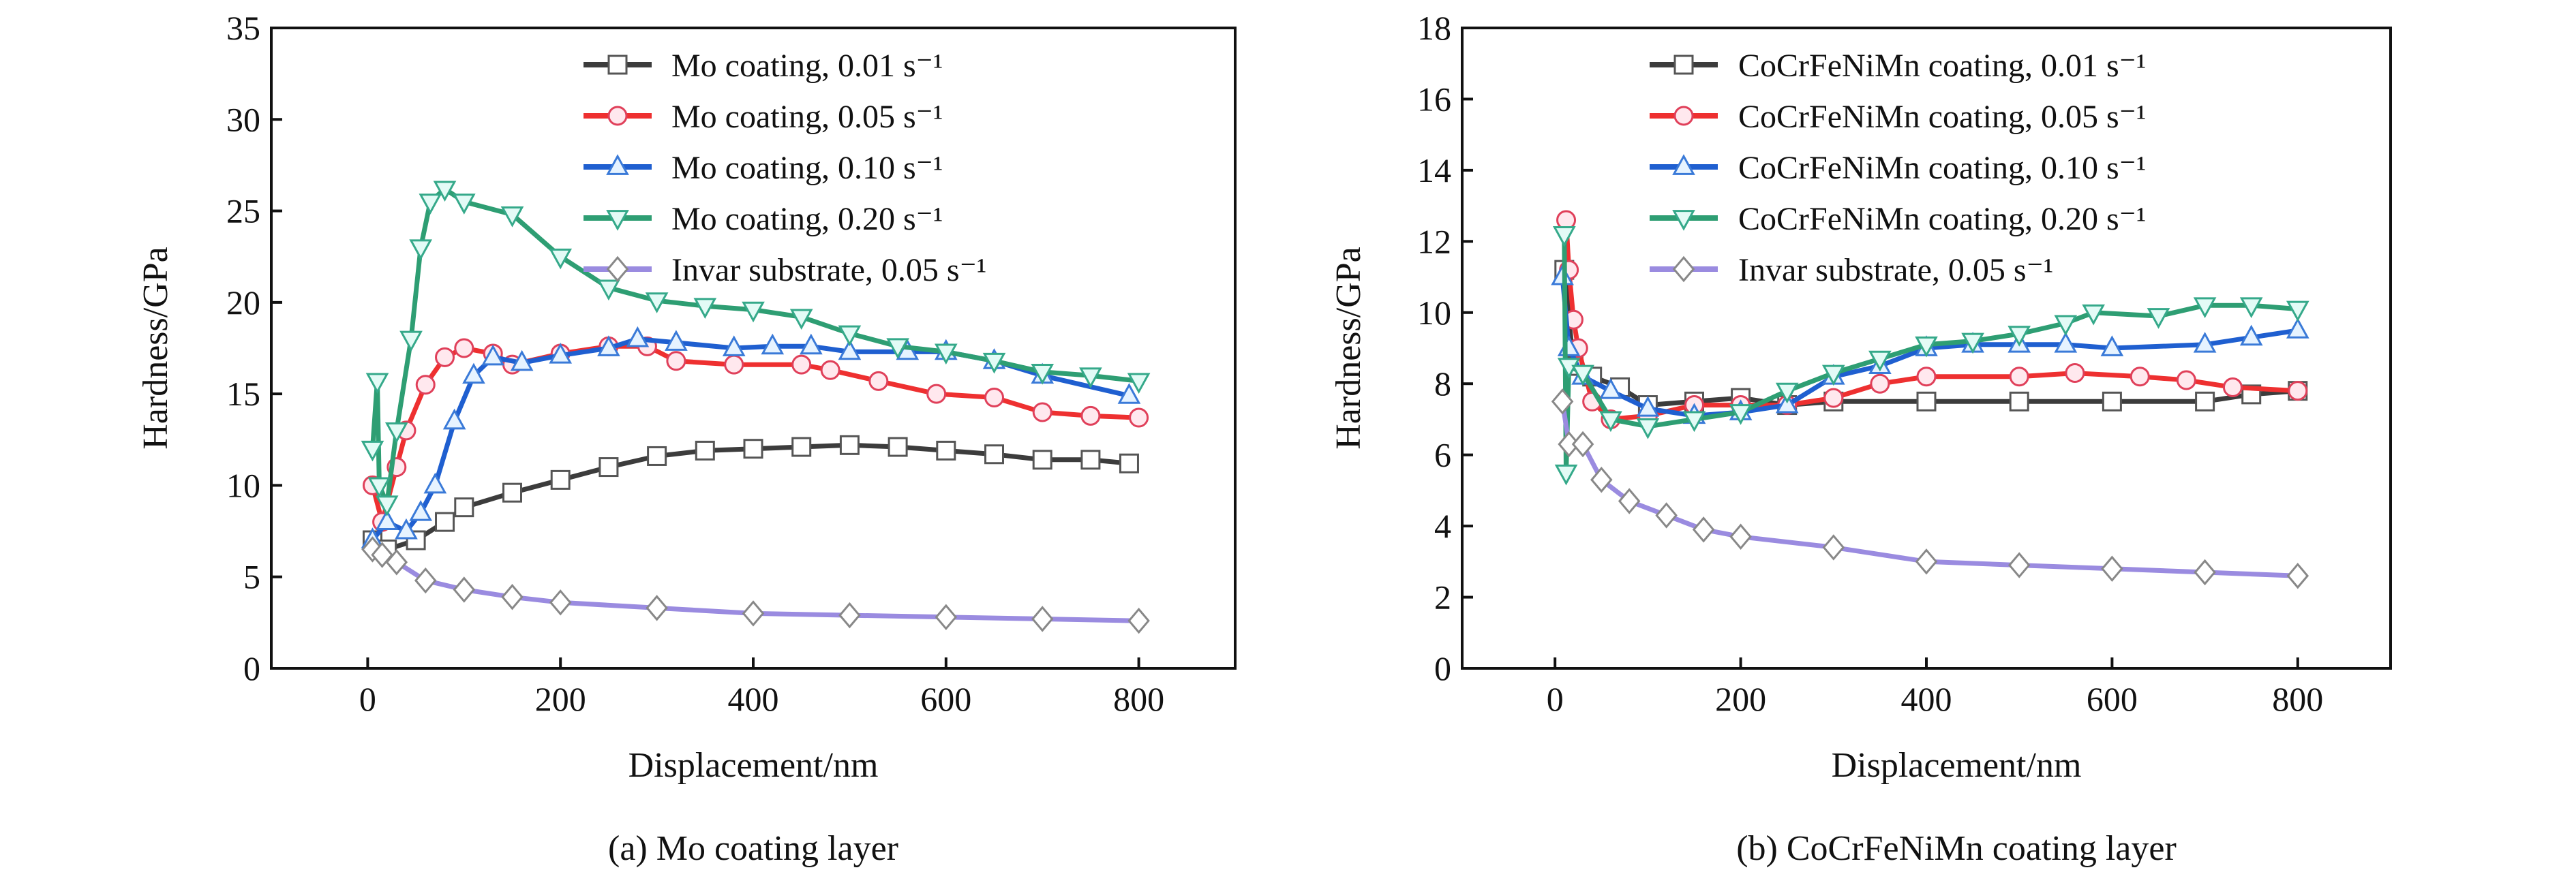 The image size is (2576, 870). I want to click on legend-label: CoCrFeNiMn coating, 0.01 s⁻¹, so click(1942, 66).